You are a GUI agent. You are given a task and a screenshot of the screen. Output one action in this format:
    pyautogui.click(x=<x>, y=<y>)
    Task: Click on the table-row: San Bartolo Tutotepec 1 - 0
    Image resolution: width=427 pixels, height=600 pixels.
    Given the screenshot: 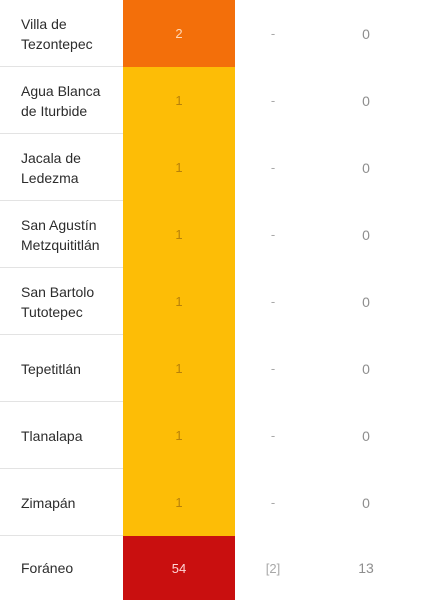 What is the action you would take?
    pyautogui.click(x=213, y=301)
    